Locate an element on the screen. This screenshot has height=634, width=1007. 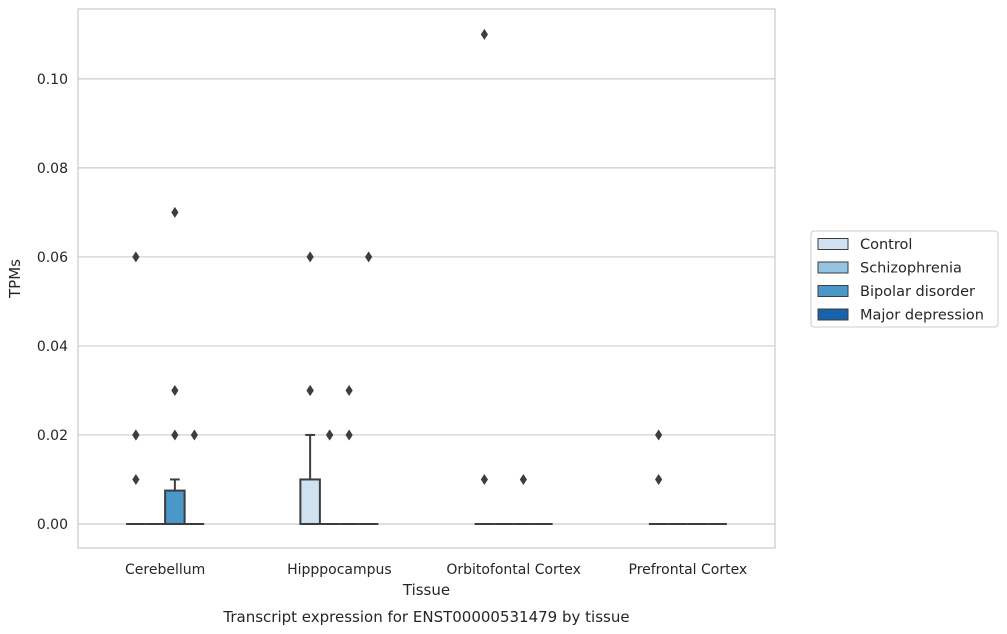
legend-label: Control is located at coordinates (886, 245).